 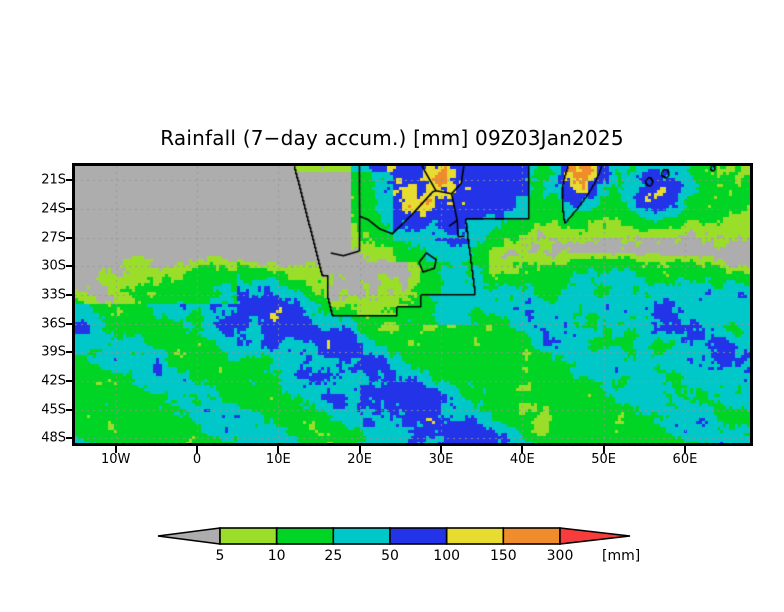 I want to click on y-axis-tick-label: 21S, so click(x=53, y=180).